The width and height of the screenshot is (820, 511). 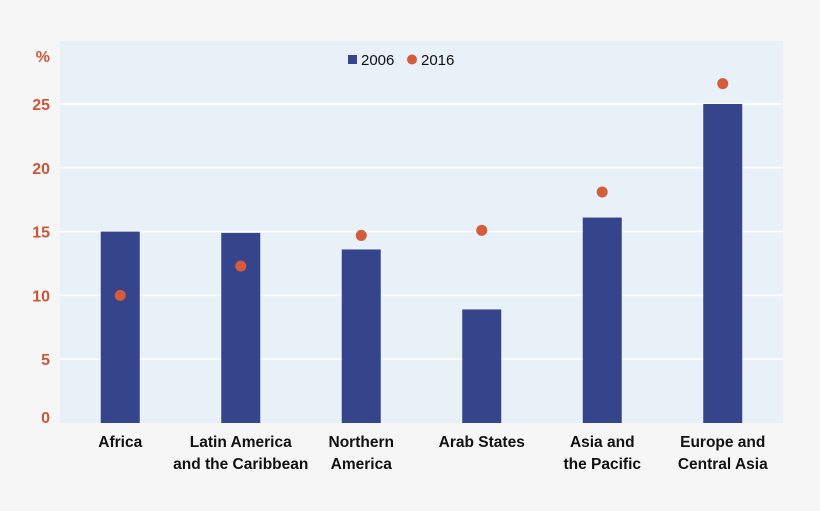 I want to click on x-category-label: Europe and, so click(x=722, y=442).